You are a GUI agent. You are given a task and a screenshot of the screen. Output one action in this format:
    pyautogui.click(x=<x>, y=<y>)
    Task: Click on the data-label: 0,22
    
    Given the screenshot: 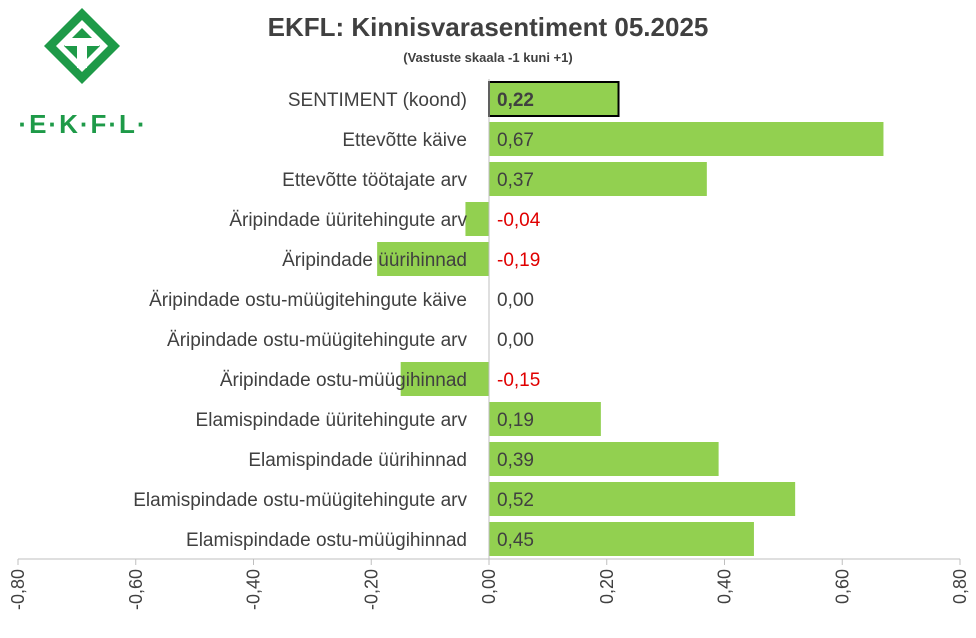 What is the action you would take?
    pyautogui.click(x=515, y=100)
    